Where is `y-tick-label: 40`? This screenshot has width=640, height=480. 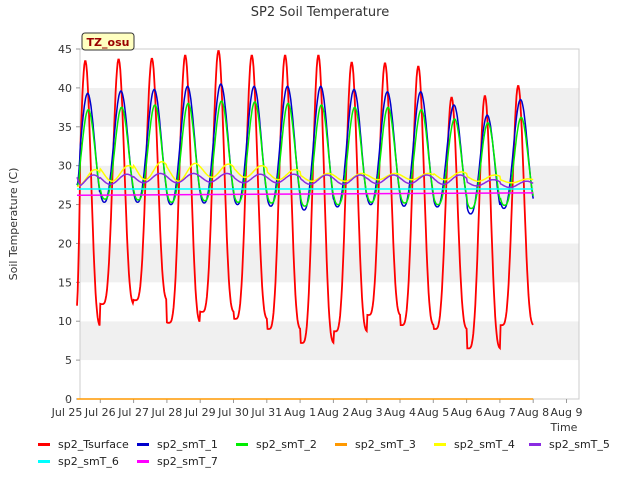 y-tick-label: 40 is located at coordinates (65, 88).